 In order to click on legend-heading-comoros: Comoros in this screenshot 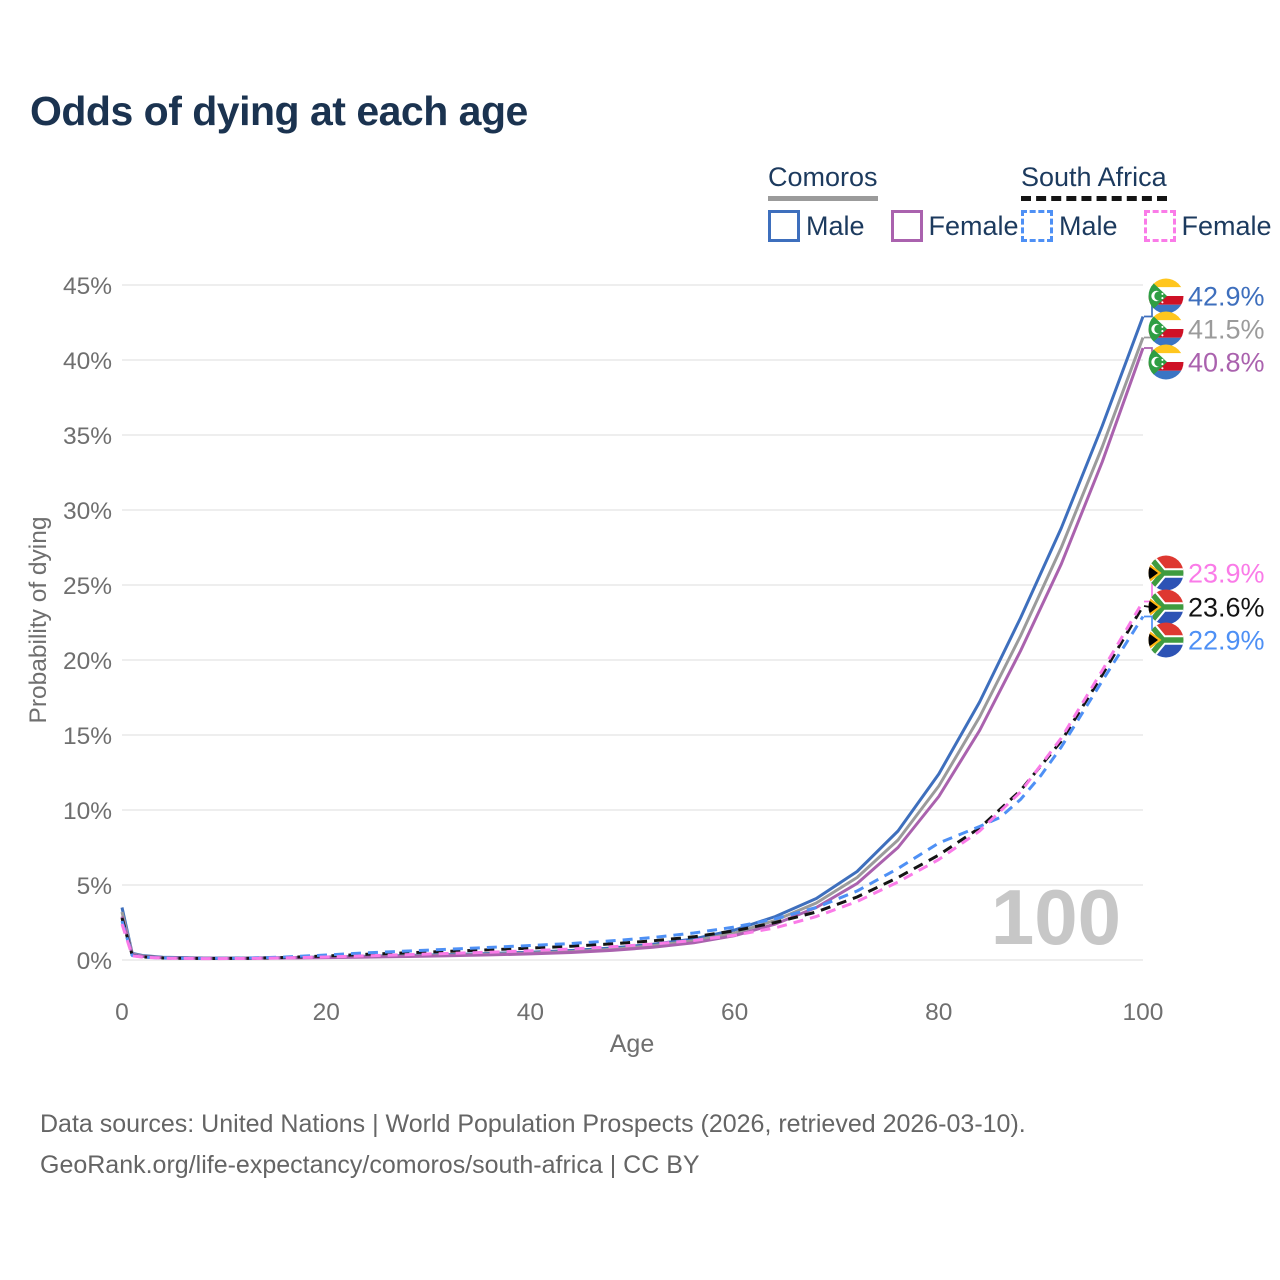, I will do `click(823, 181)`.